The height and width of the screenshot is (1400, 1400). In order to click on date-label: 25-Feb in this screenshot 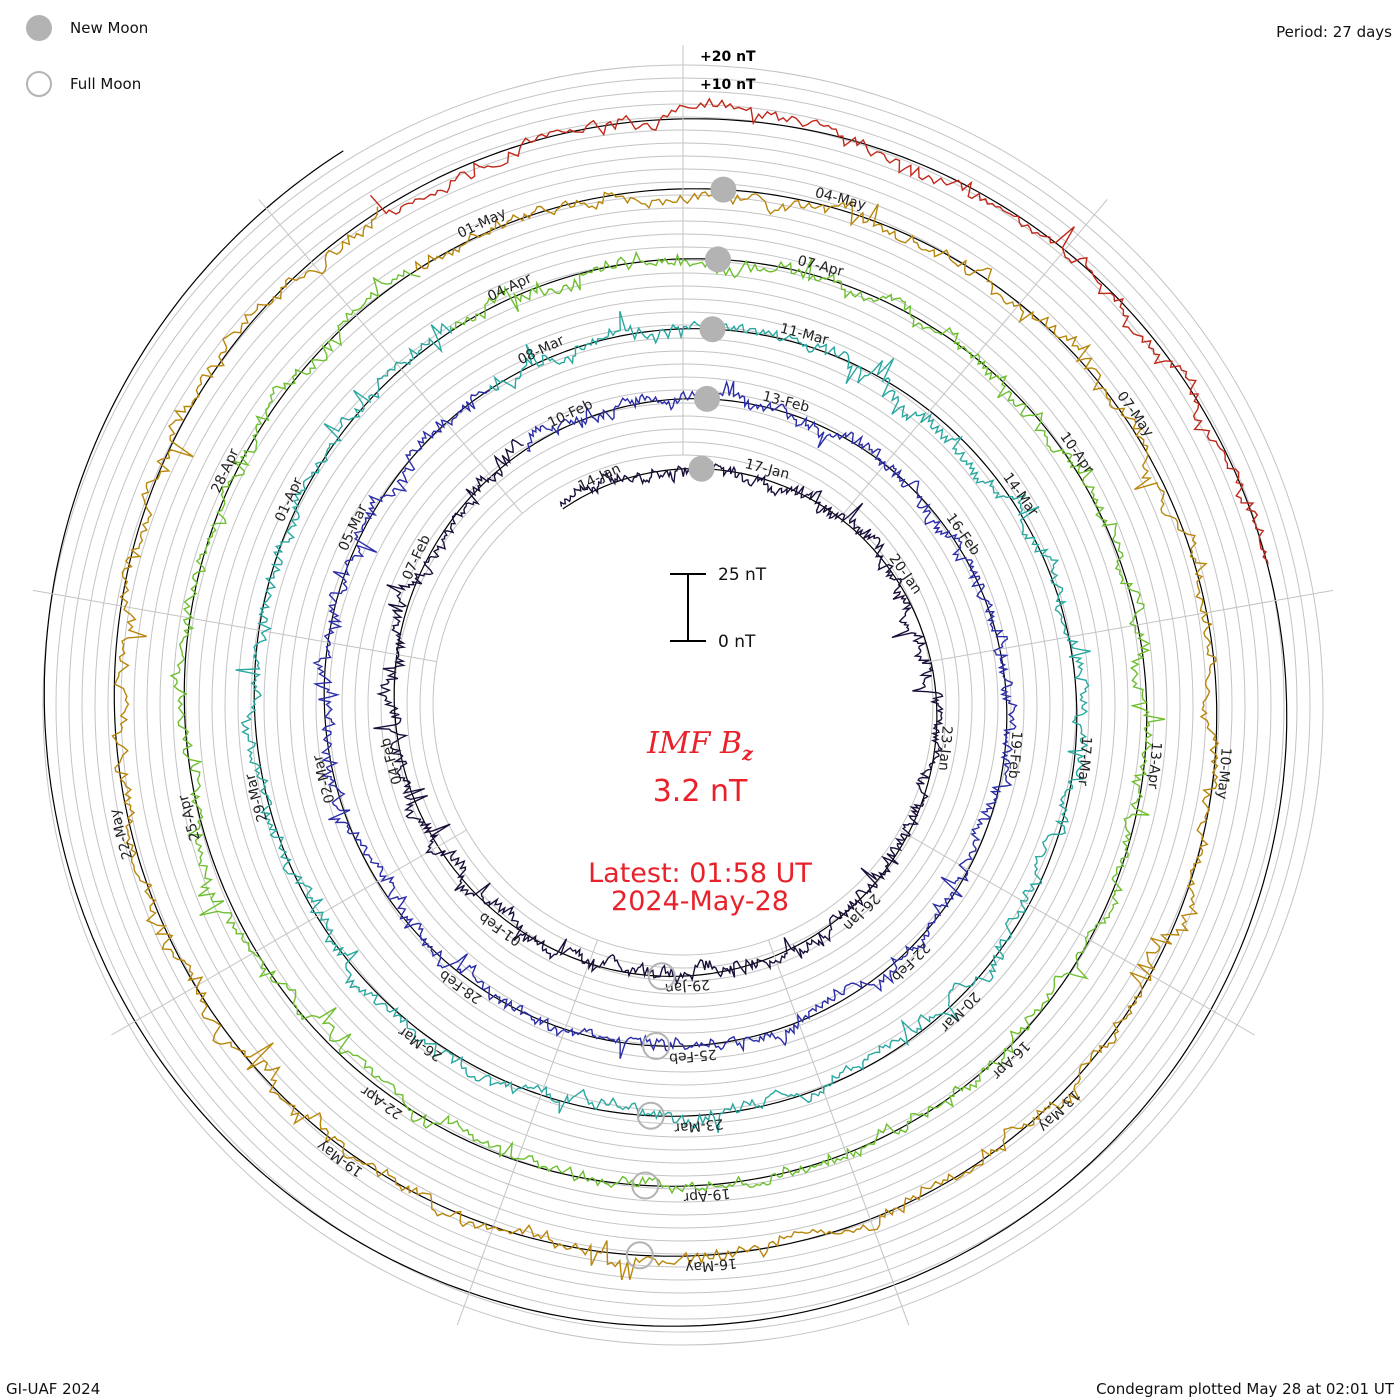, I will do `click(692, 1056)`.